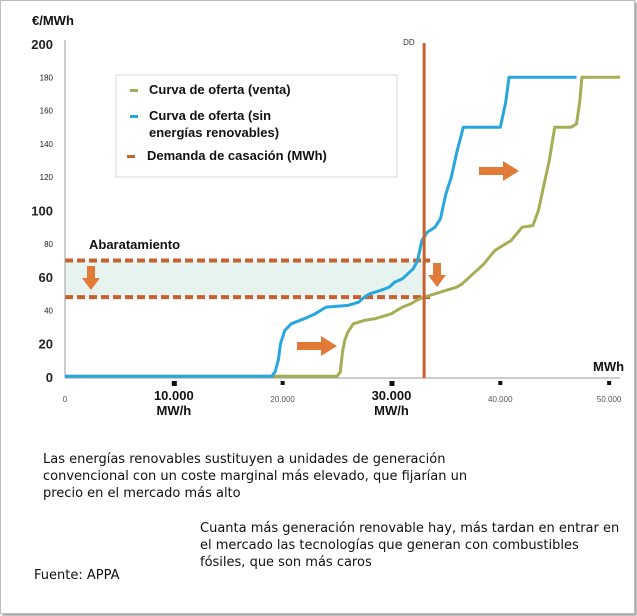 The height and width of the screenshot is (616, 637). What do you see at coordinates (174, 395) in the screenshot?
I see `x-major-tick-label: 10.000` at bounding box center [174, 395].